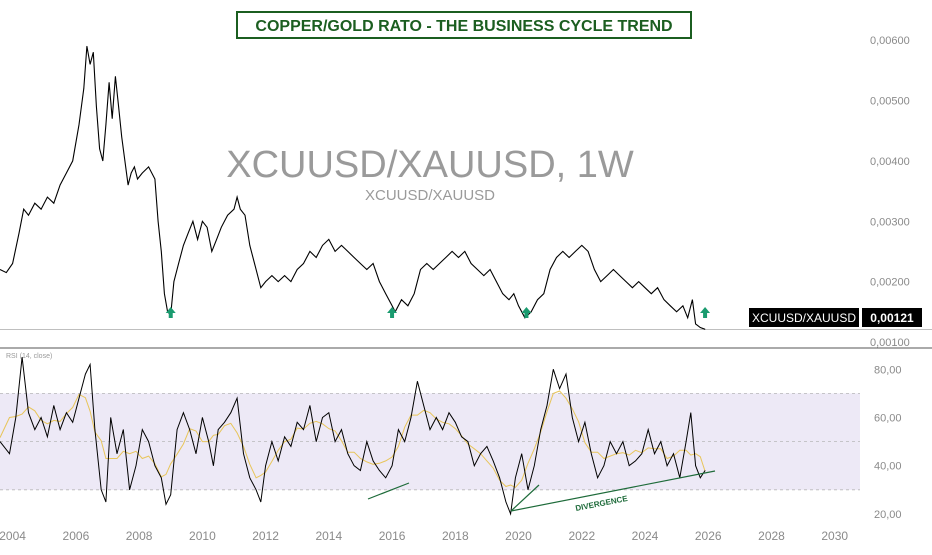  Describe the element at coordinates (888, 419) in the screenshot. I see `rsi-y-tick: 60,00` at that location.